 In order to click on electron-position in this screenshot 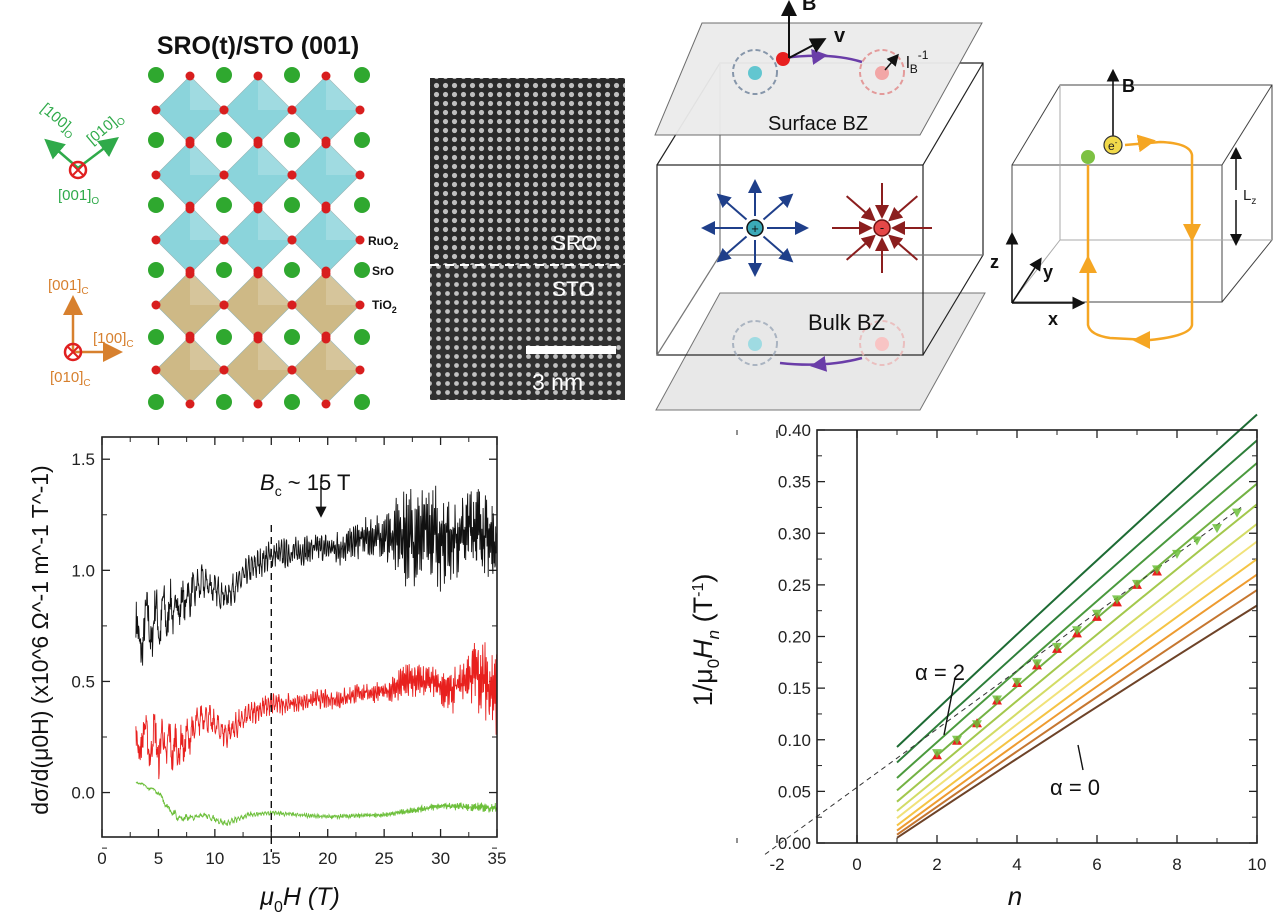, I will do `click(783, 59)`.